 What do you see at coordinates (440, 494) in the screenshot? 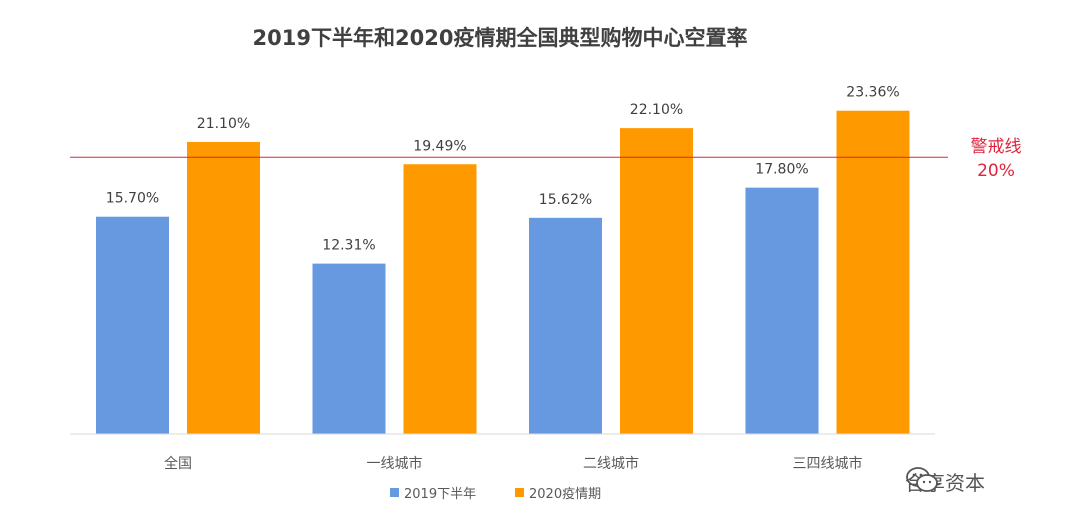
I see `legend-label: 2019下半年` at bounding box center [440, 494].